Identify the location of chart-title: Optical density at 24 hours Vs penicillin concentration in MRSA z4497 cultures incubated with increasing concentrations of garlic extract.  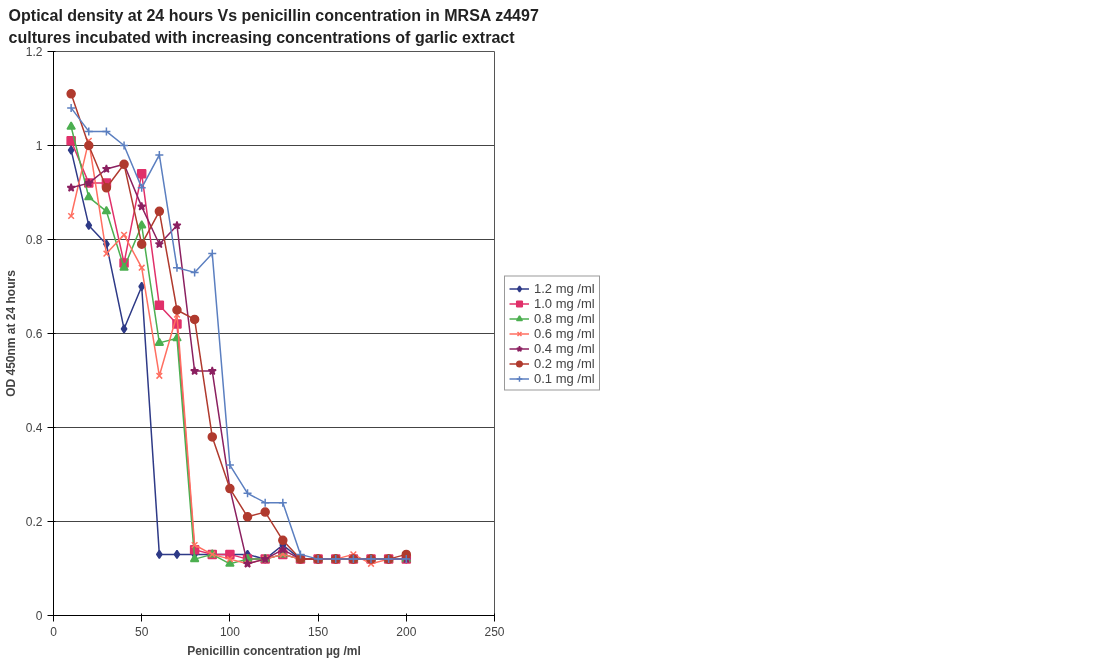
(273, 27).